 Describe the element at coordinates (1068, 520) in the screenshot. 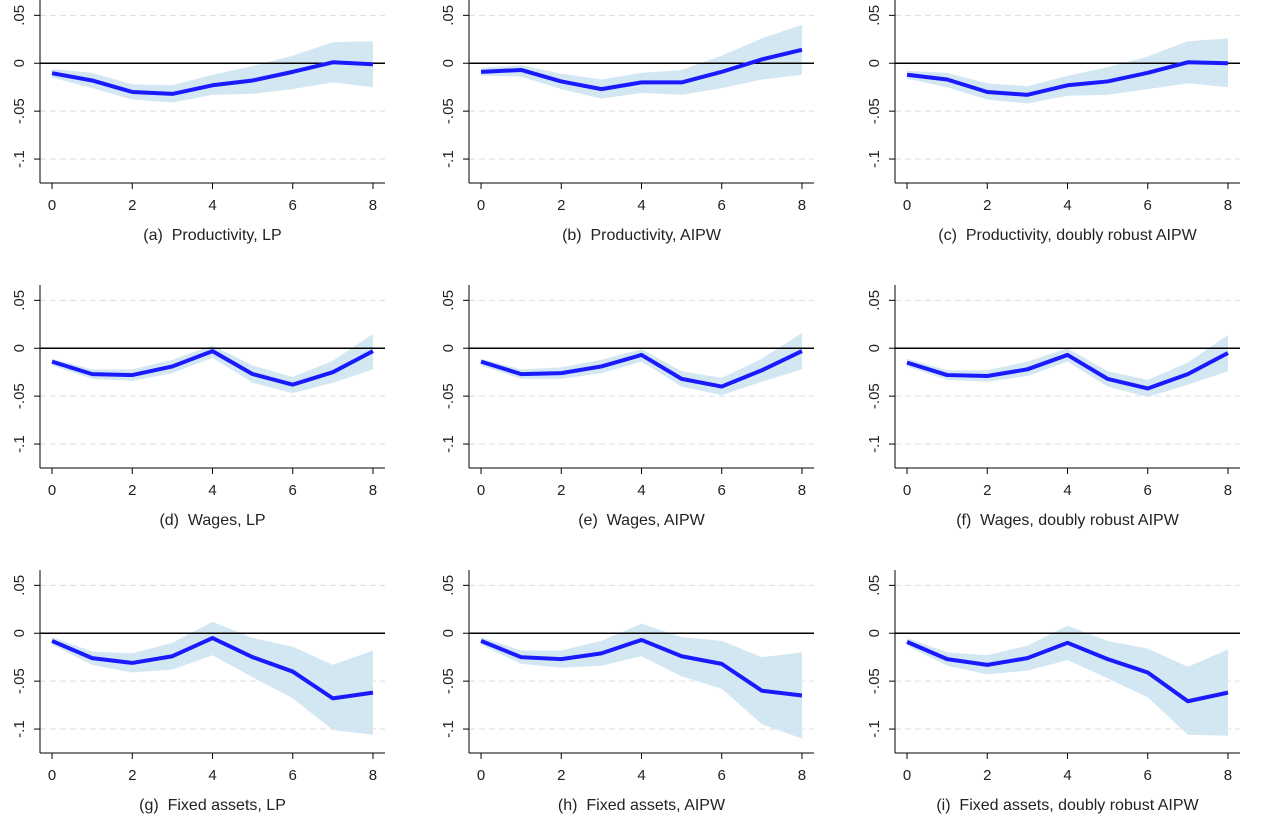

I see `caption: (f) Wages, doubly robust AIPW` at that location.